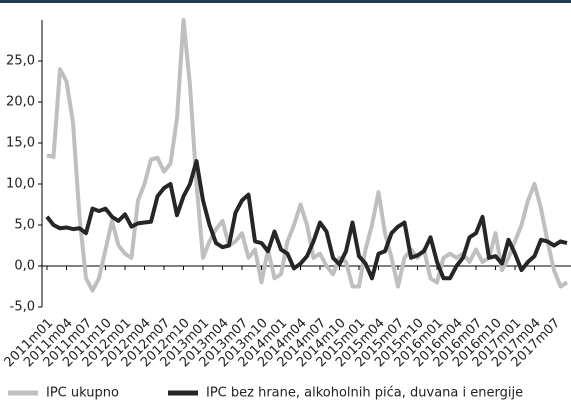 The image size is (571, 405). What do you see at coordinates (24, 225) in the screenshot?
I see `y-tick-label: 5,0` at bounding box center [24, 225].